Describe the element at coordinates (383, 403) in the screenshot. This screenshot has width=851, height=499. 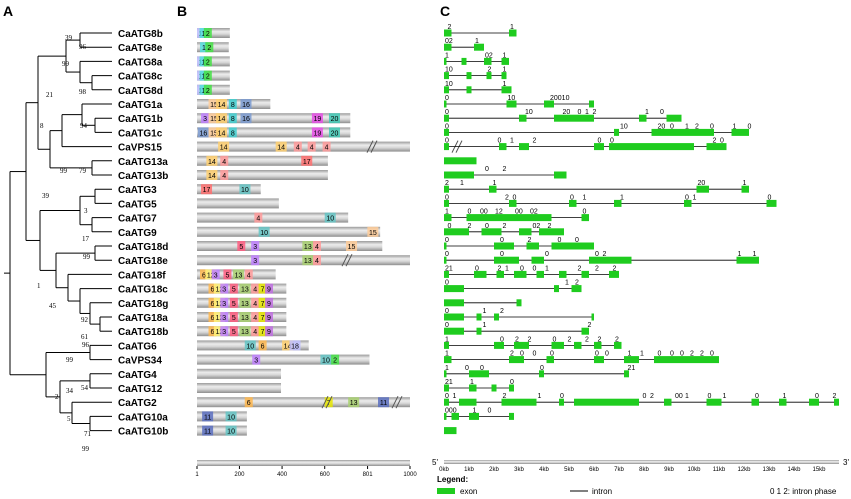
I see `motif-label-CaATG2-3: 11` at that location.